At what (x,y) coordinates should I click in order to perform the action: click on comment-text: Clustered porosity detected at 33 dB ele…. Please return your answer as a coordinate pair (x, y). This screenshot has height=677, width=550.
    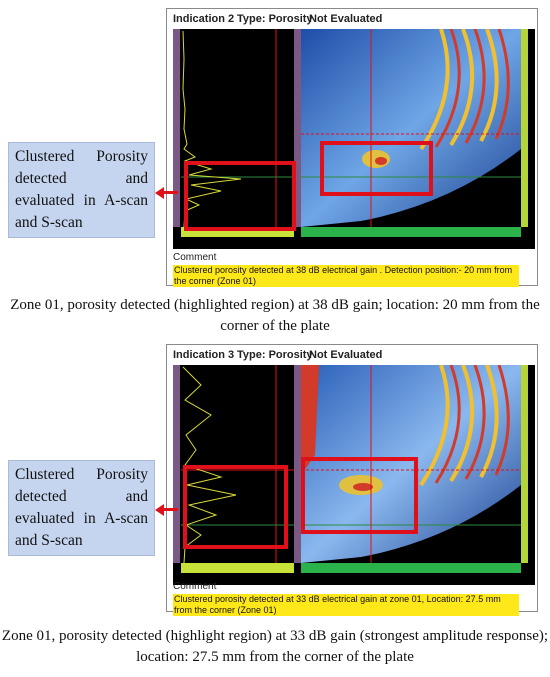
    Looking at the image, I should click on (346, 605).